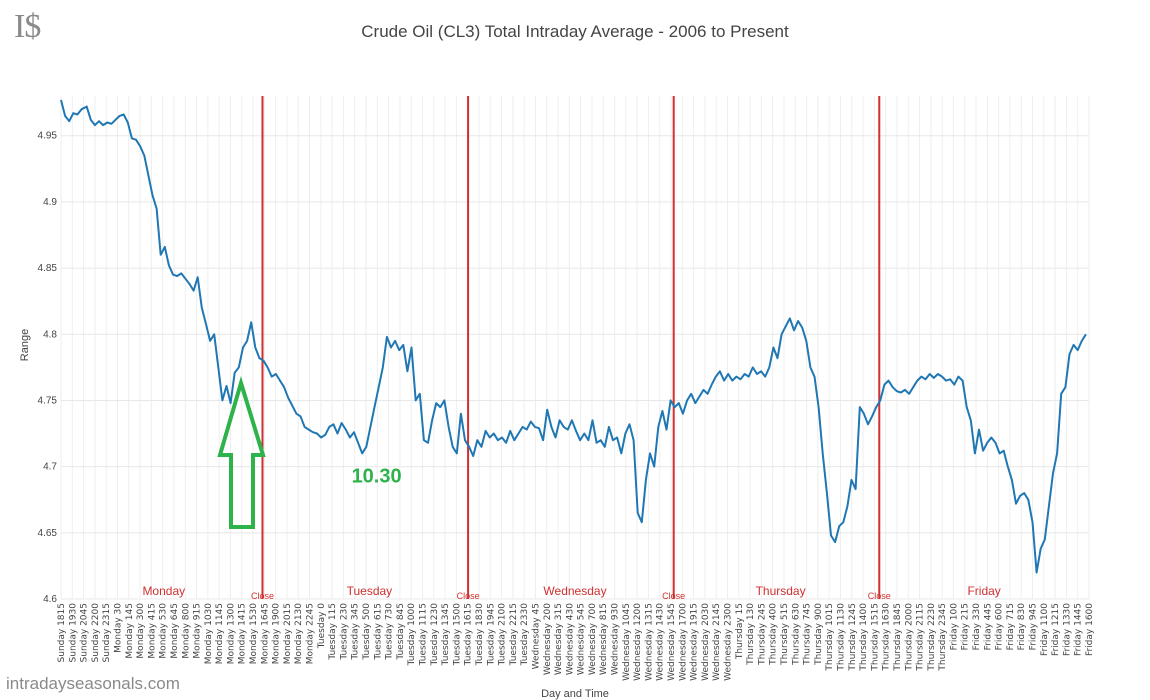 The image size is (1150, 700). Describe the element at coordinates (774, 634) in the screenshot. I see `x-tick-label: Thursday 400` at that location.